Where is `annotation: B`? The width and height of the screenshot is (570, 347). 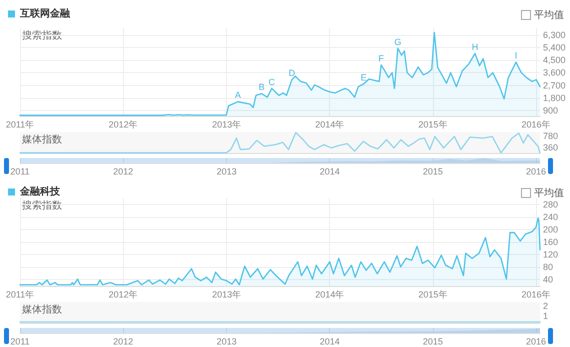 annotation: B is located at coordinates (261, 87).